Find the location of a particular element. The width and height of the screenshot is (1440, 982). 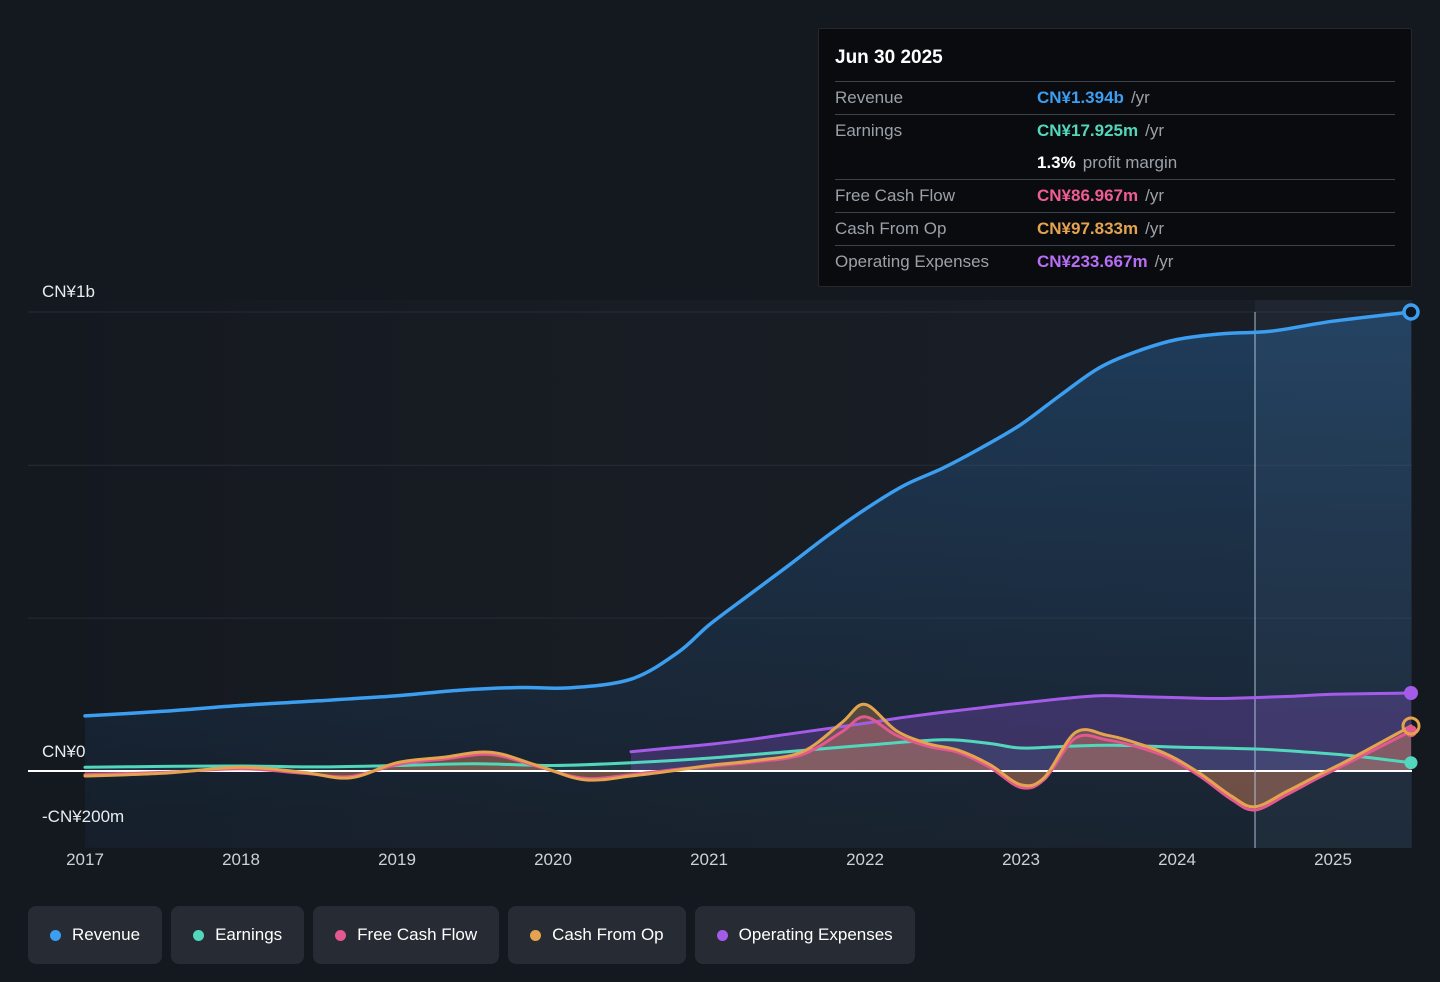

tooltip-row-profit-margin: 1.3% profit margin is located at coordinates (1115, 163).